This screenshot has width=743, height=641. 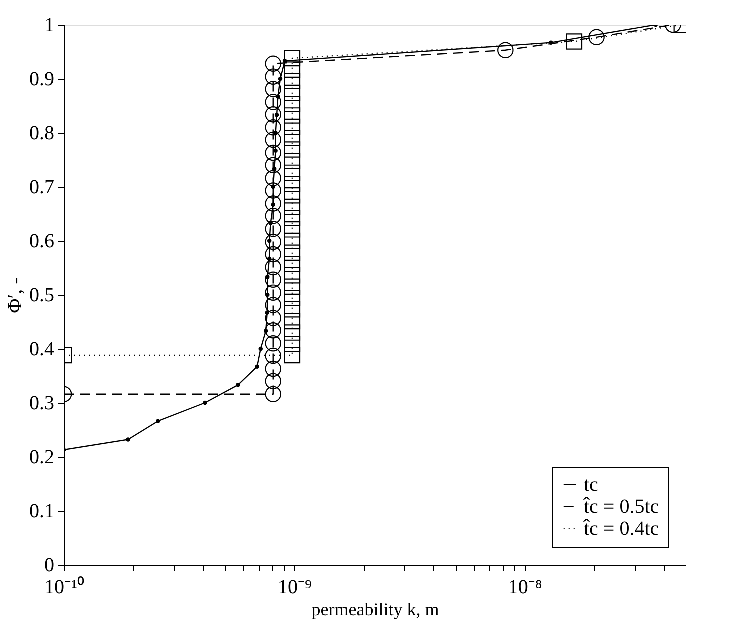 What do you see at coordinates (591, 485) in the screenshot?
I see `legend-label: tc` at bounding box center [591, 485].